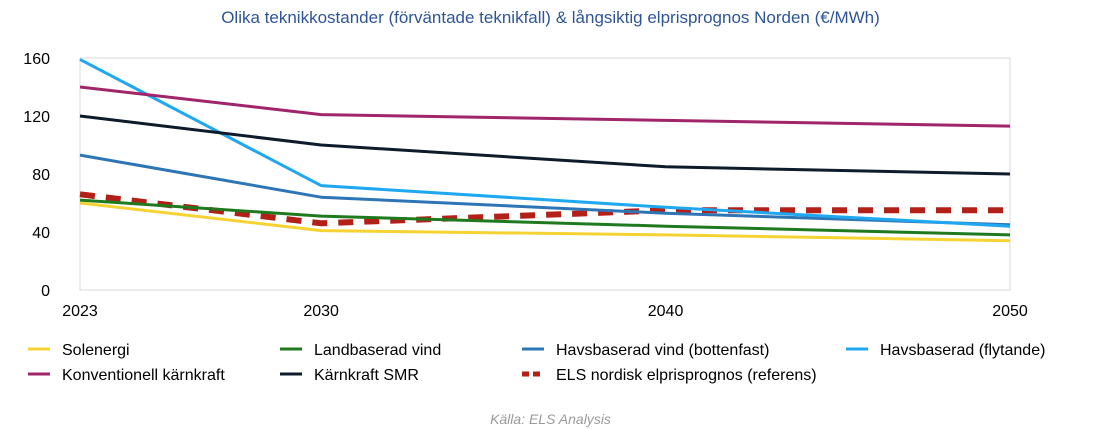 Image resolution: width=1101 pixels, height=430 pixels. Describe the element at coordinates (377, 350) in the screenshot. I see `legend-label: Landbaserad vind` at that location.